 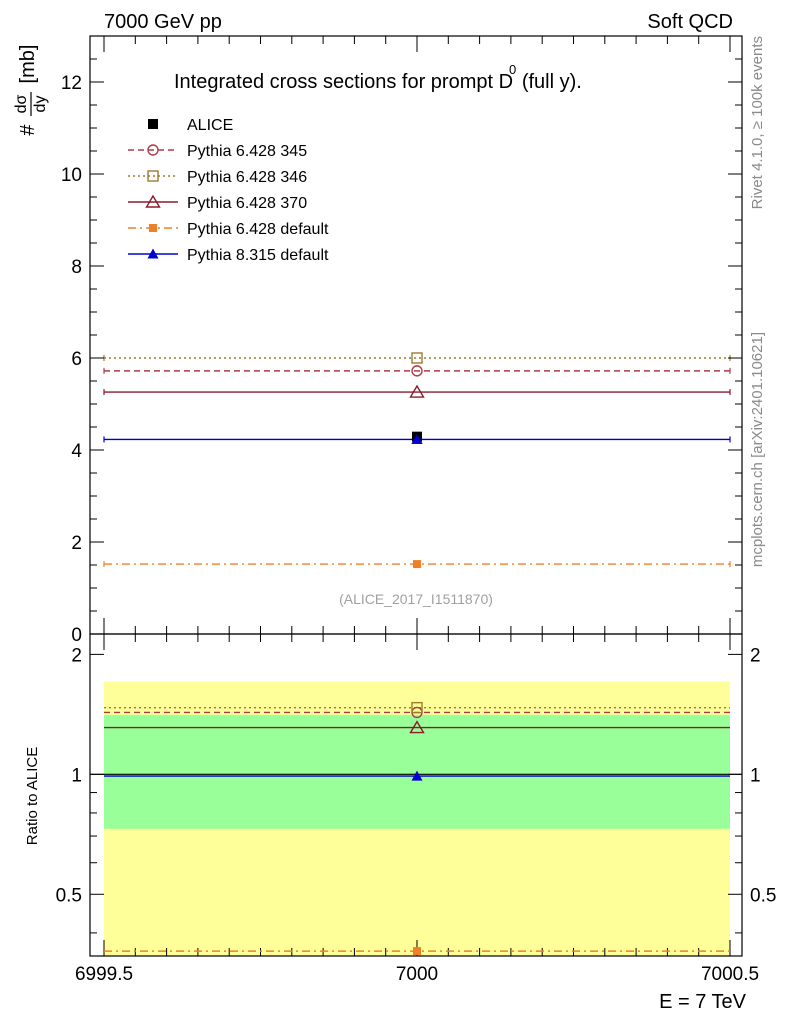 What do you see at coordinates (512, 69) in the screenshot?
I see `chart-title-sup: 0` at bounding box center [512, 69].